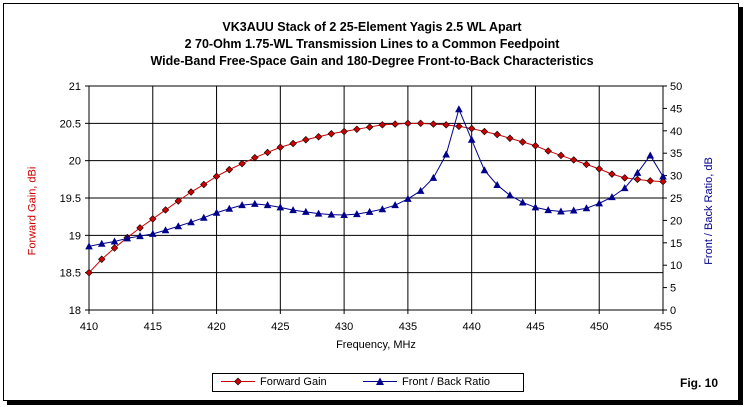 This screenshot has width=744, height=407. Describe the element at coordinates (238, 381) in the screenshot. I see `legend-gain-swatch` at that location.